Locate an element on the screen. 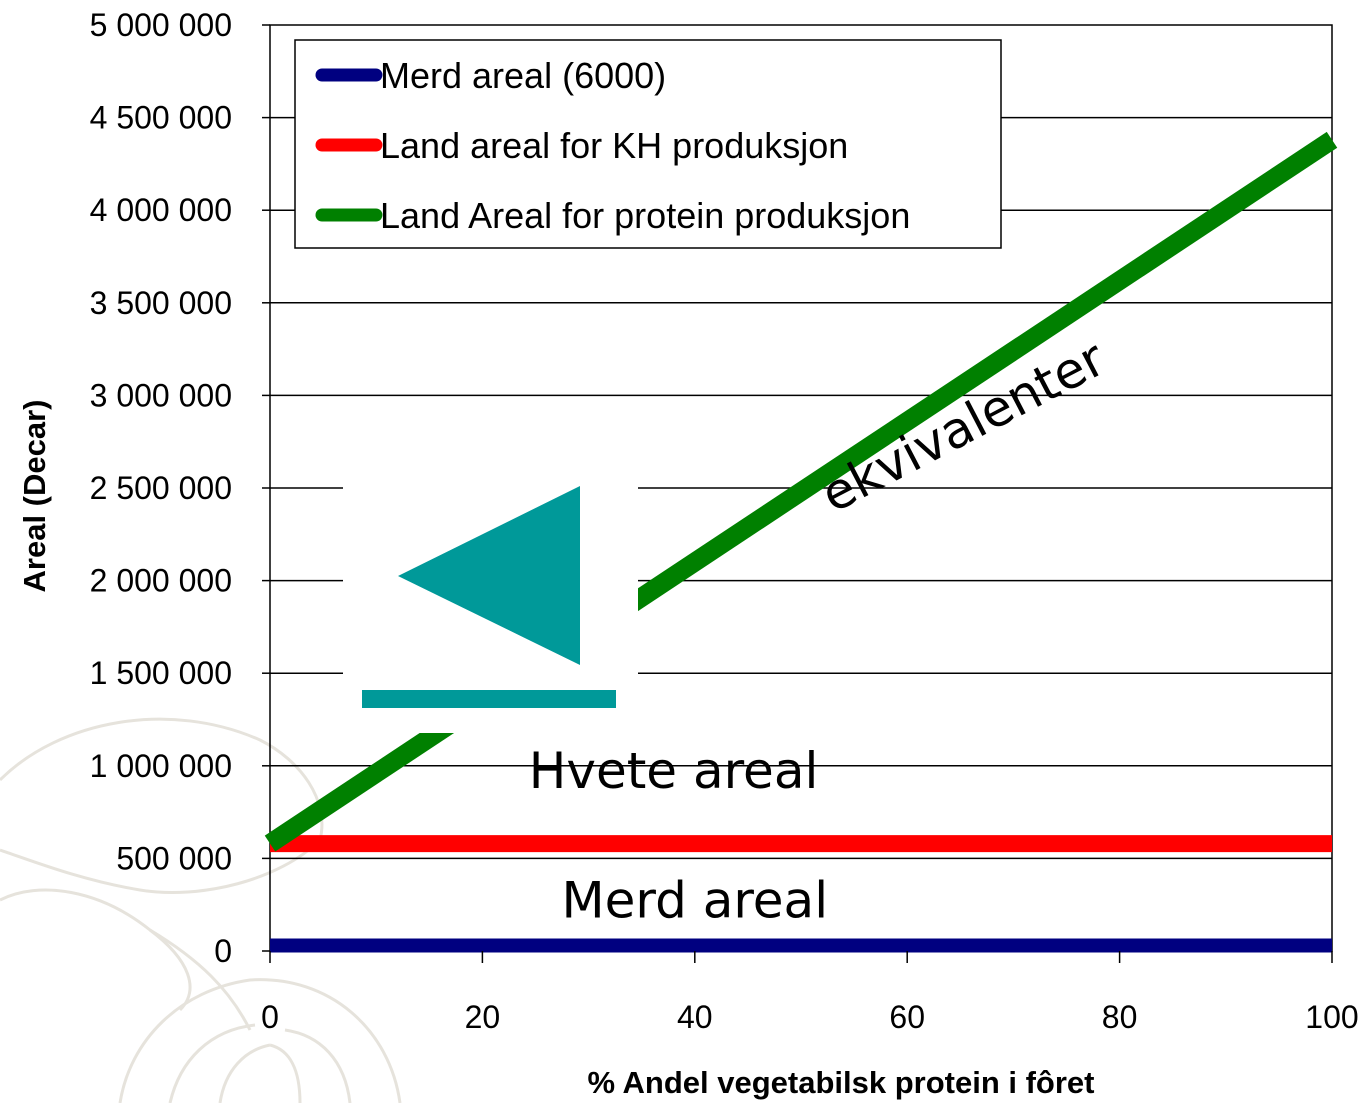 The height and width of the screenshot is (1103, 1370). y-tick-label: 4 000 000 is located at coordinates (161, 210).